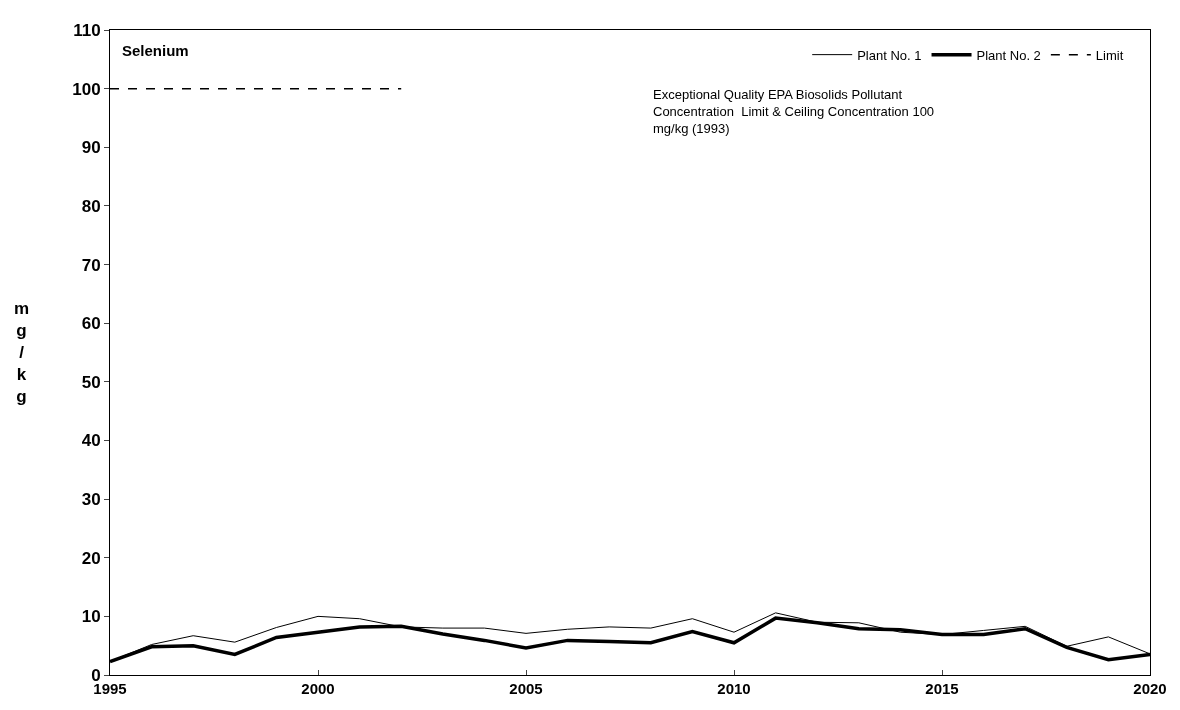 The width and height of the screenshot is (1180, 710). I want to click on y-tick-label: 30, so click(91, 500).